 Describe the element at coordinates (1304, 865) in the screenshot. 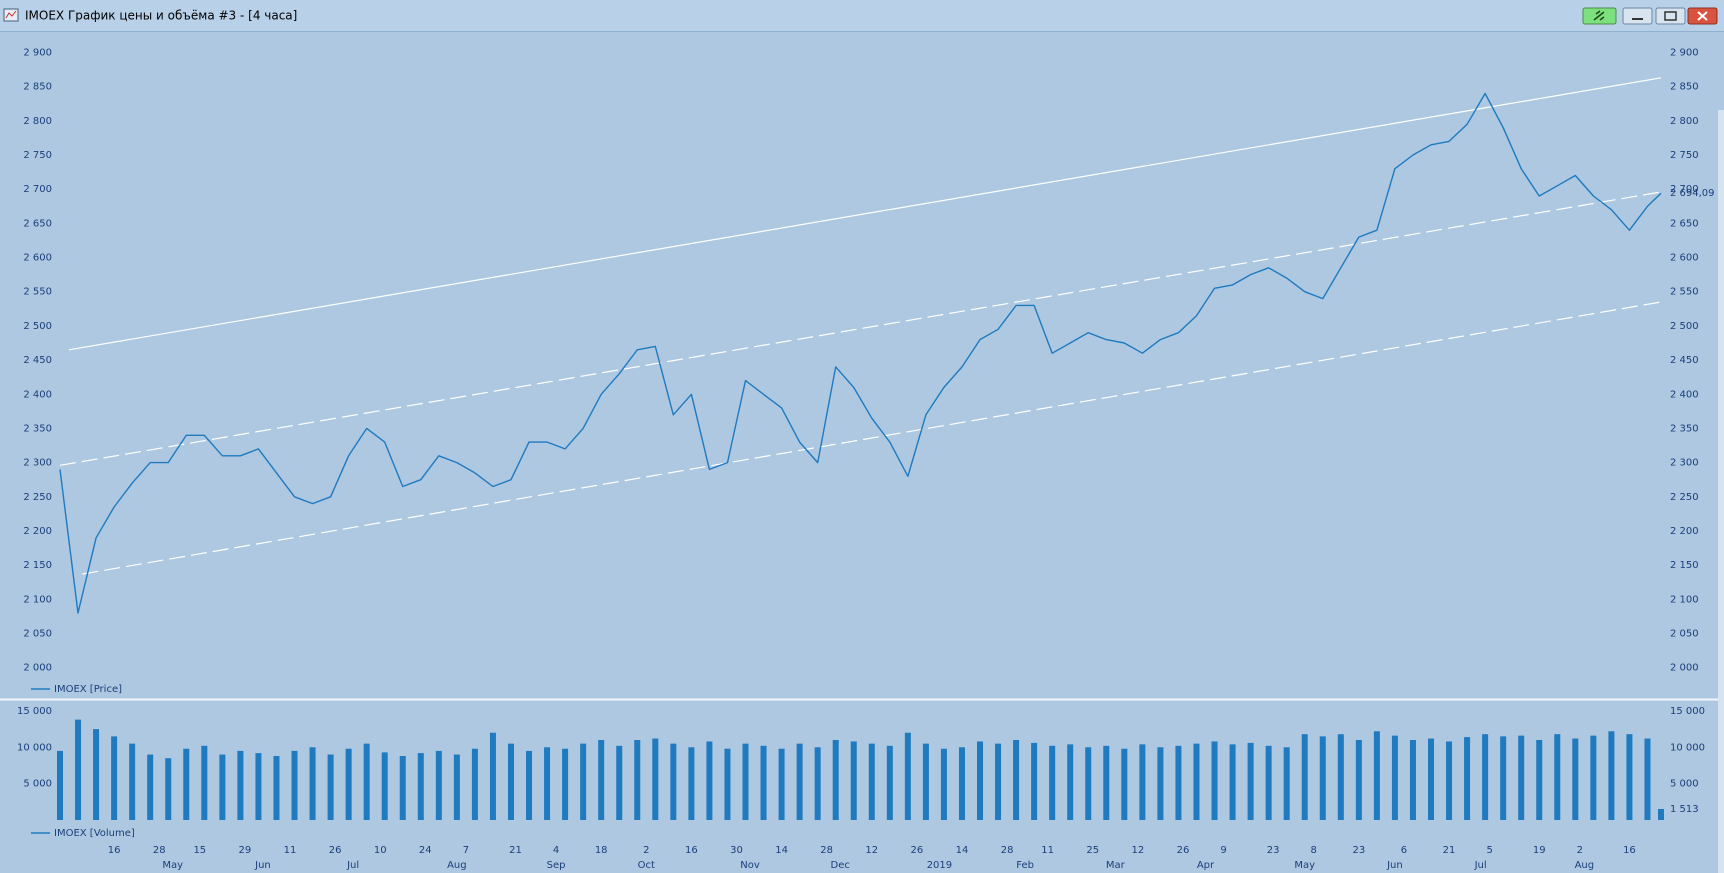

I see `x-month-label: May` at that location.